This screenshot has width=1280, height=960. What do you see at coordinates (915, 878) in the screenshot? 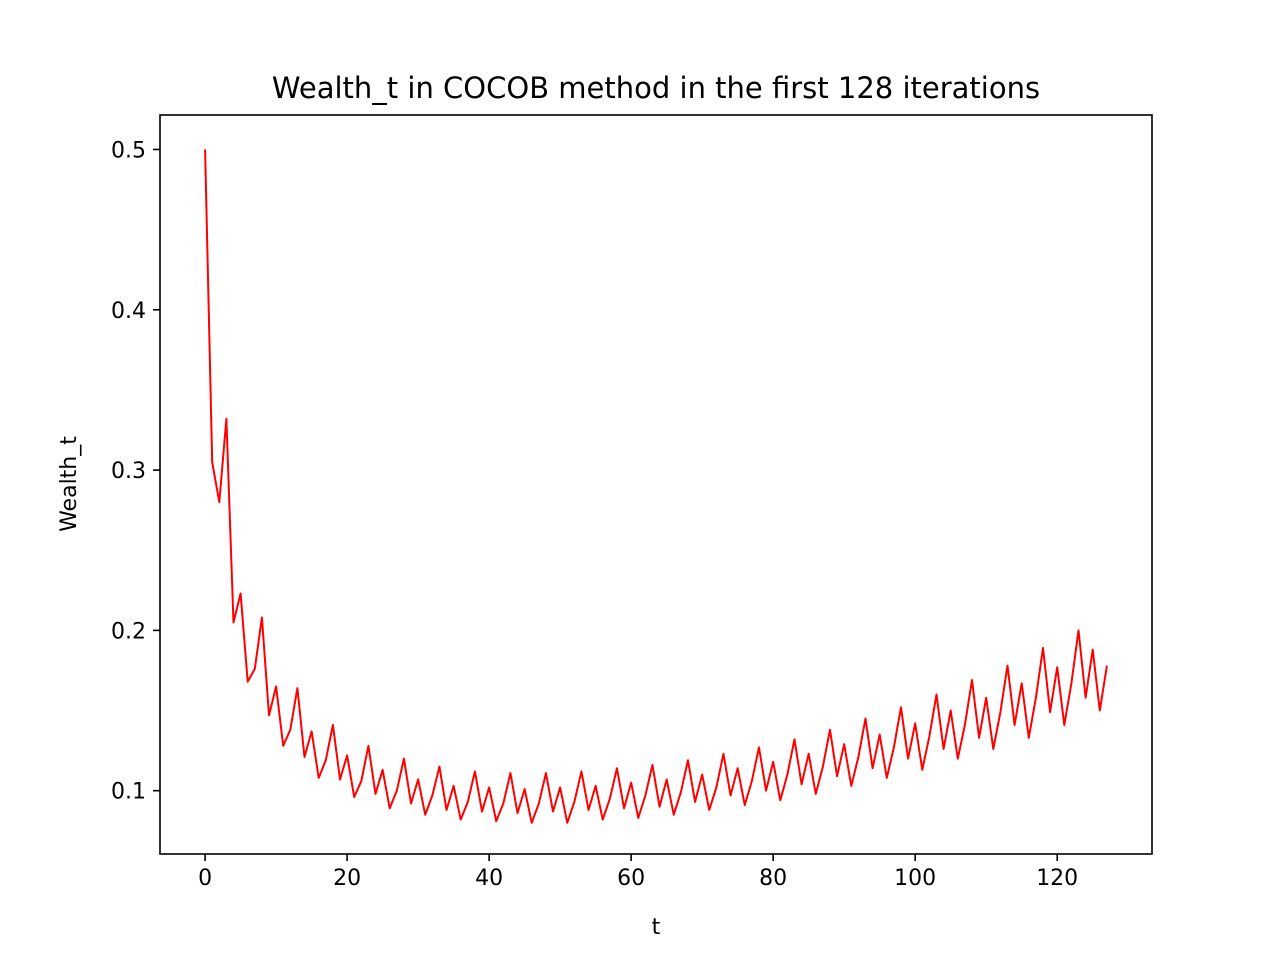
I see `x-tick-label: 100` at bounding box center [915, 878].